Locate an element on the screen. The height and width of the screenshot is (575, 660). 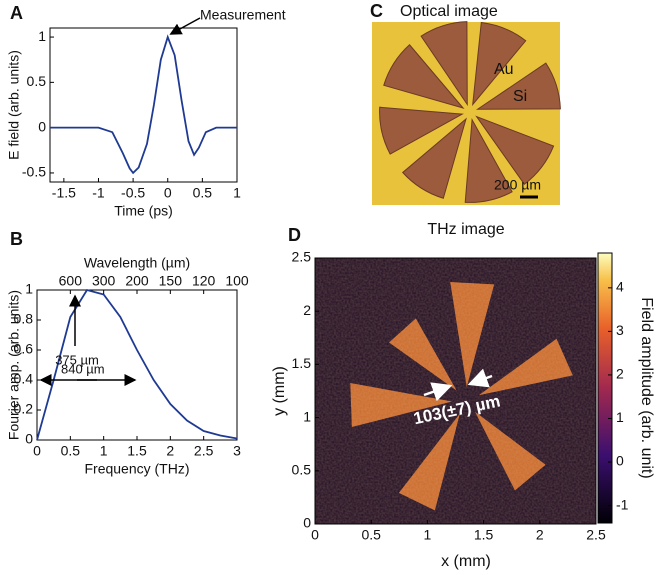
colorbar-tick-label: 0 is located at coordinates (620, 461).